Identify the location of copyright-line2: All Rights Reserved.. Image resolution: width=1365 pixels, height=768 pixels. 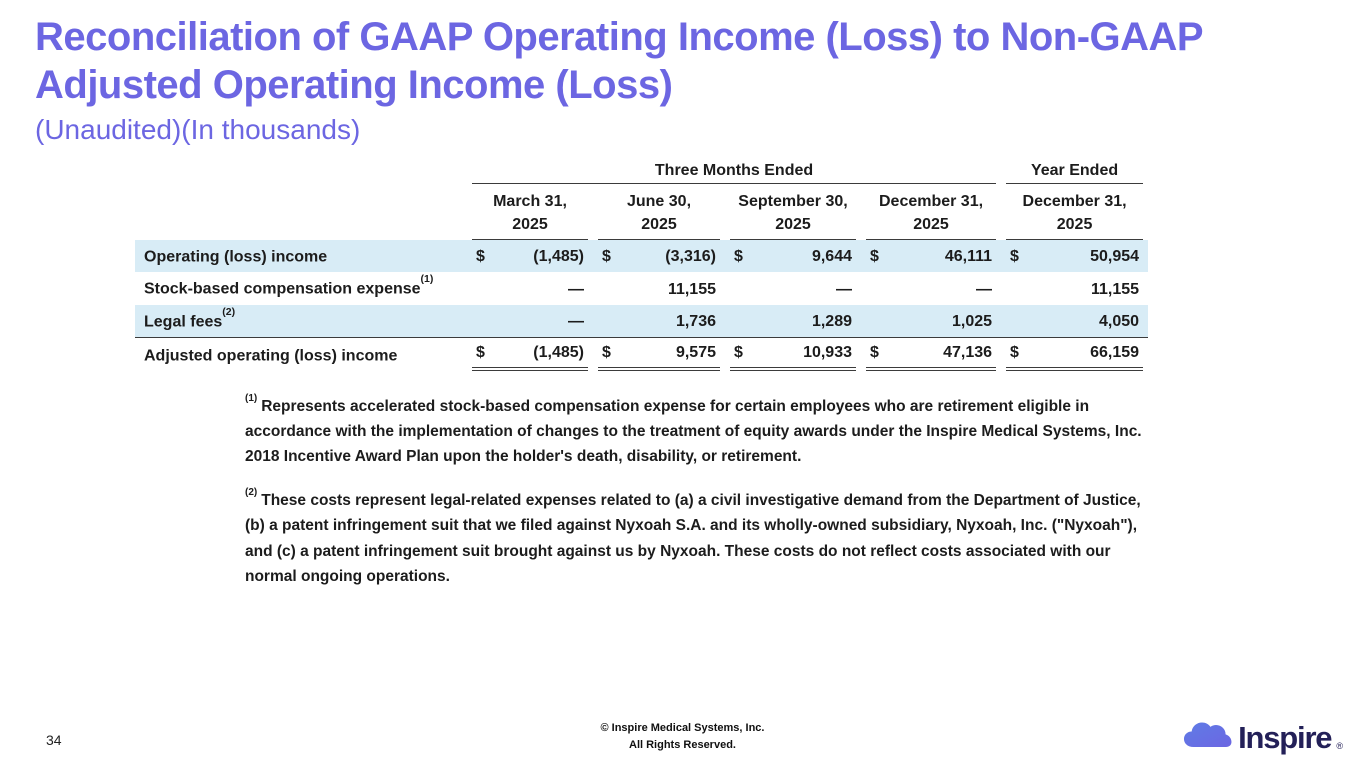
(682, 744).